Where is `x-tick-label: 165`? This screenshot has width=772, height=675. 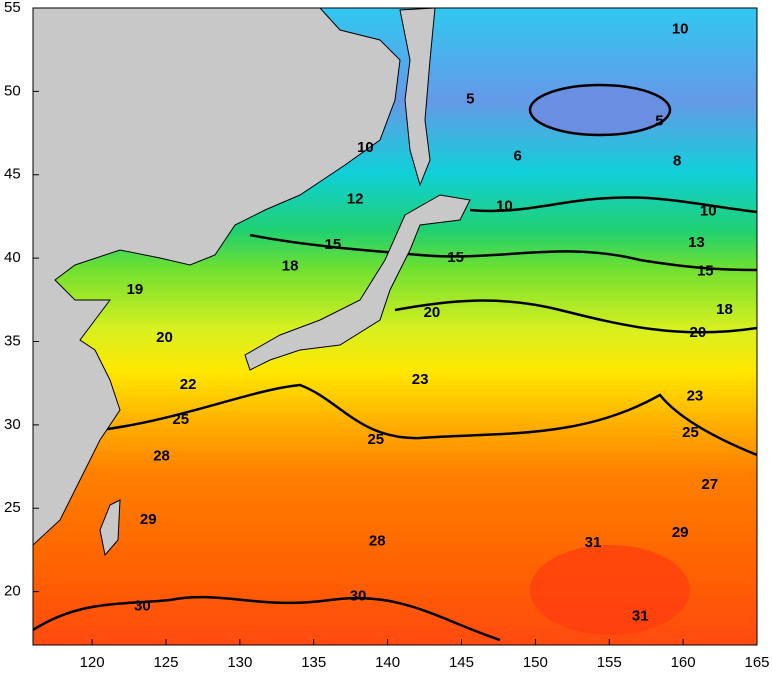 x-tick-label: 165 is located at coordinates (756, 662).